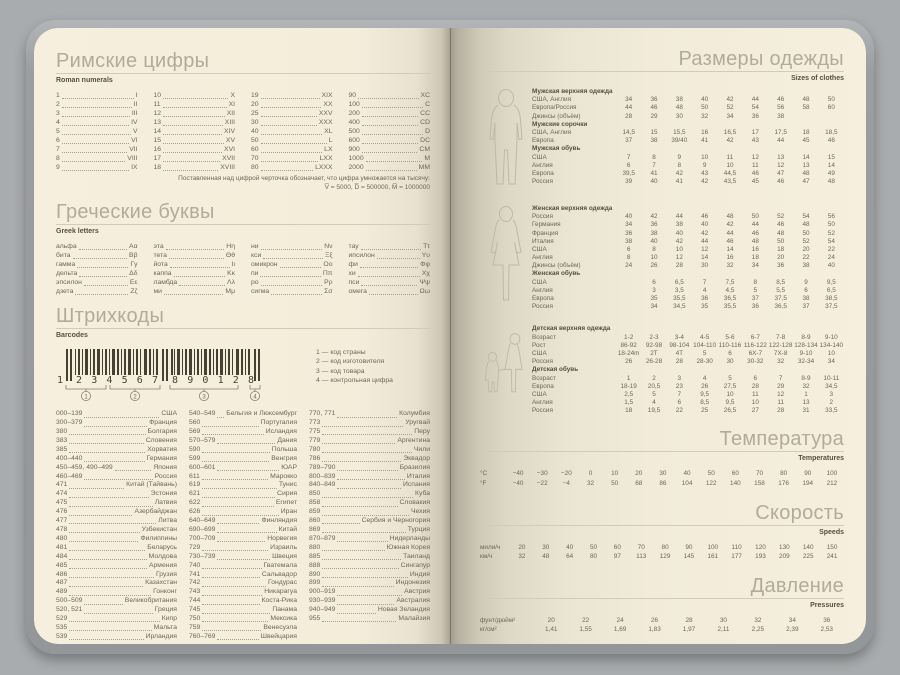 The image size is (900, 675). What do you see at coordinates (415, 565) in the screenshot?
I see `dot-row-right: Сингапур` at bounding box center [415, 565].